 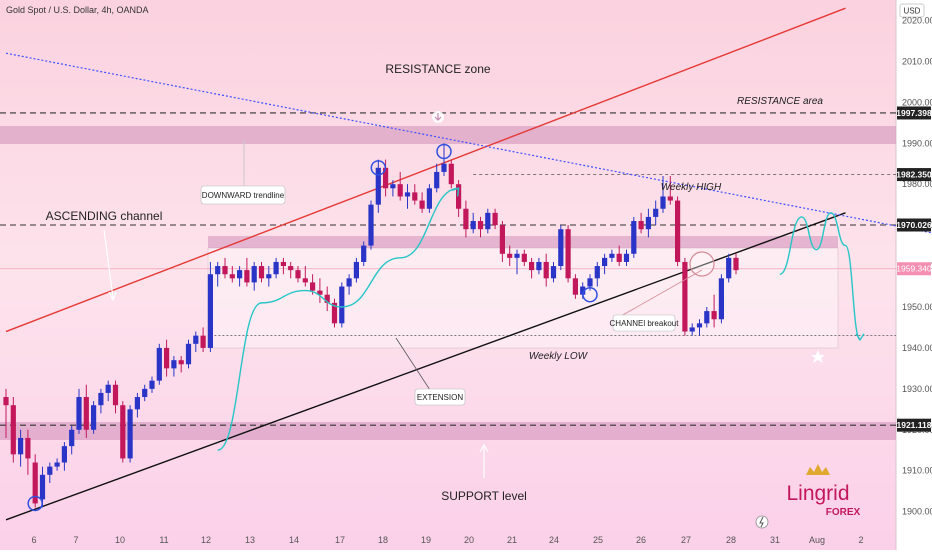 What do you see at coordinates (484, 460) in the screenshot?
I see `support-arrow` at bounding box center [484, 460].